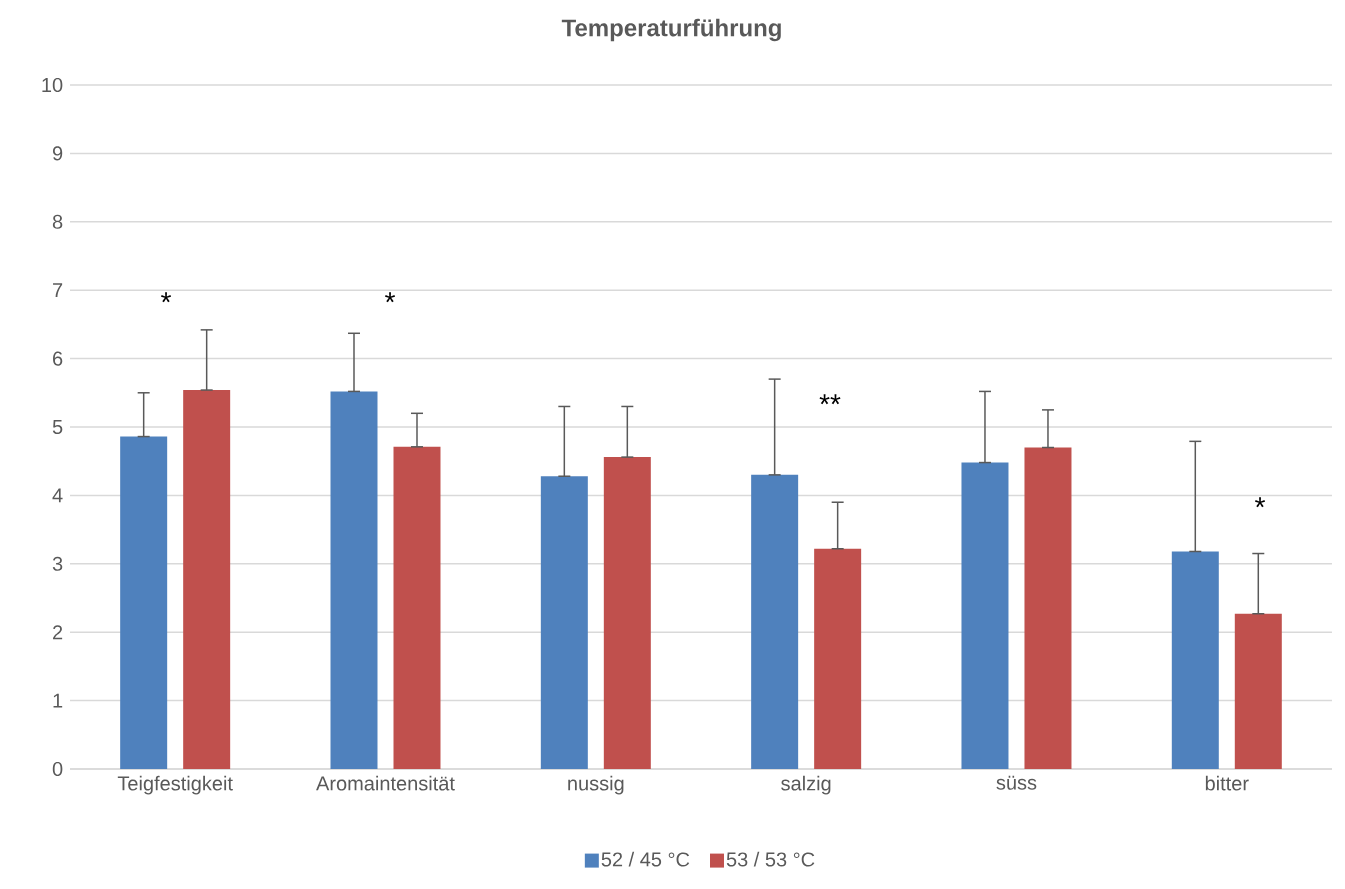 The image size is (1345, 889). I want to click on y-tick-label: 8, so click(57, 221).